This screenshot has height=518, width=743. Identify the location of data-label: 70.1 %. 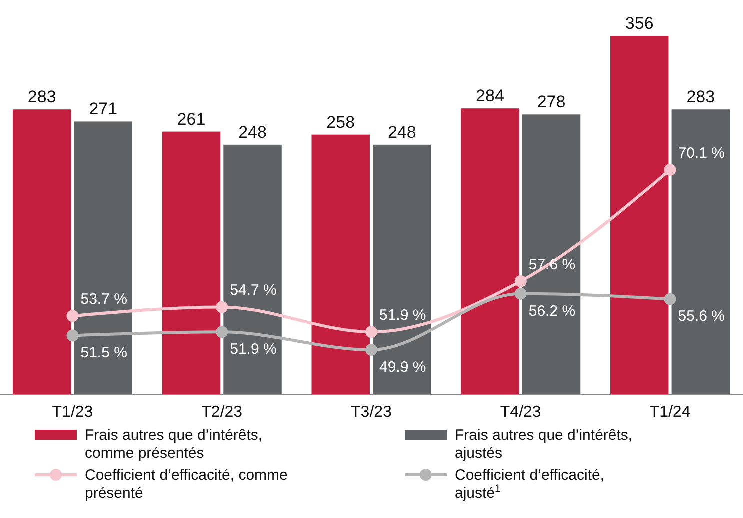
(701, 153).